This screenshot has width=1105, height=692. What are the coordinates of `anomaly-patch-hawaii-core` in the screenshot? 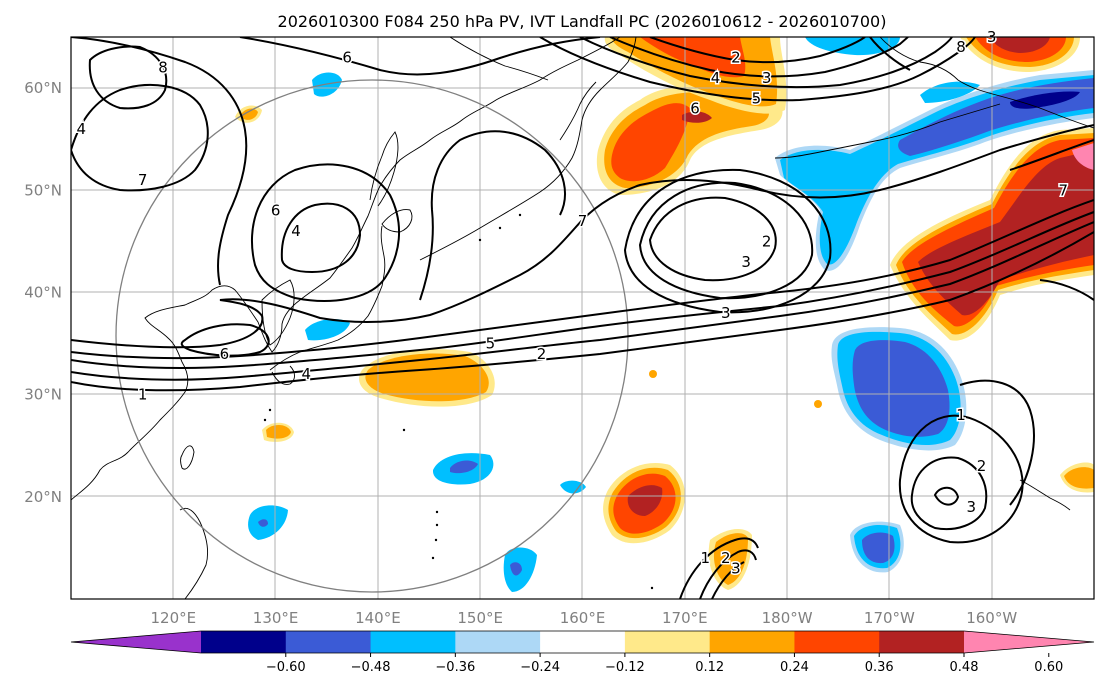 It's located at (1079, 478).